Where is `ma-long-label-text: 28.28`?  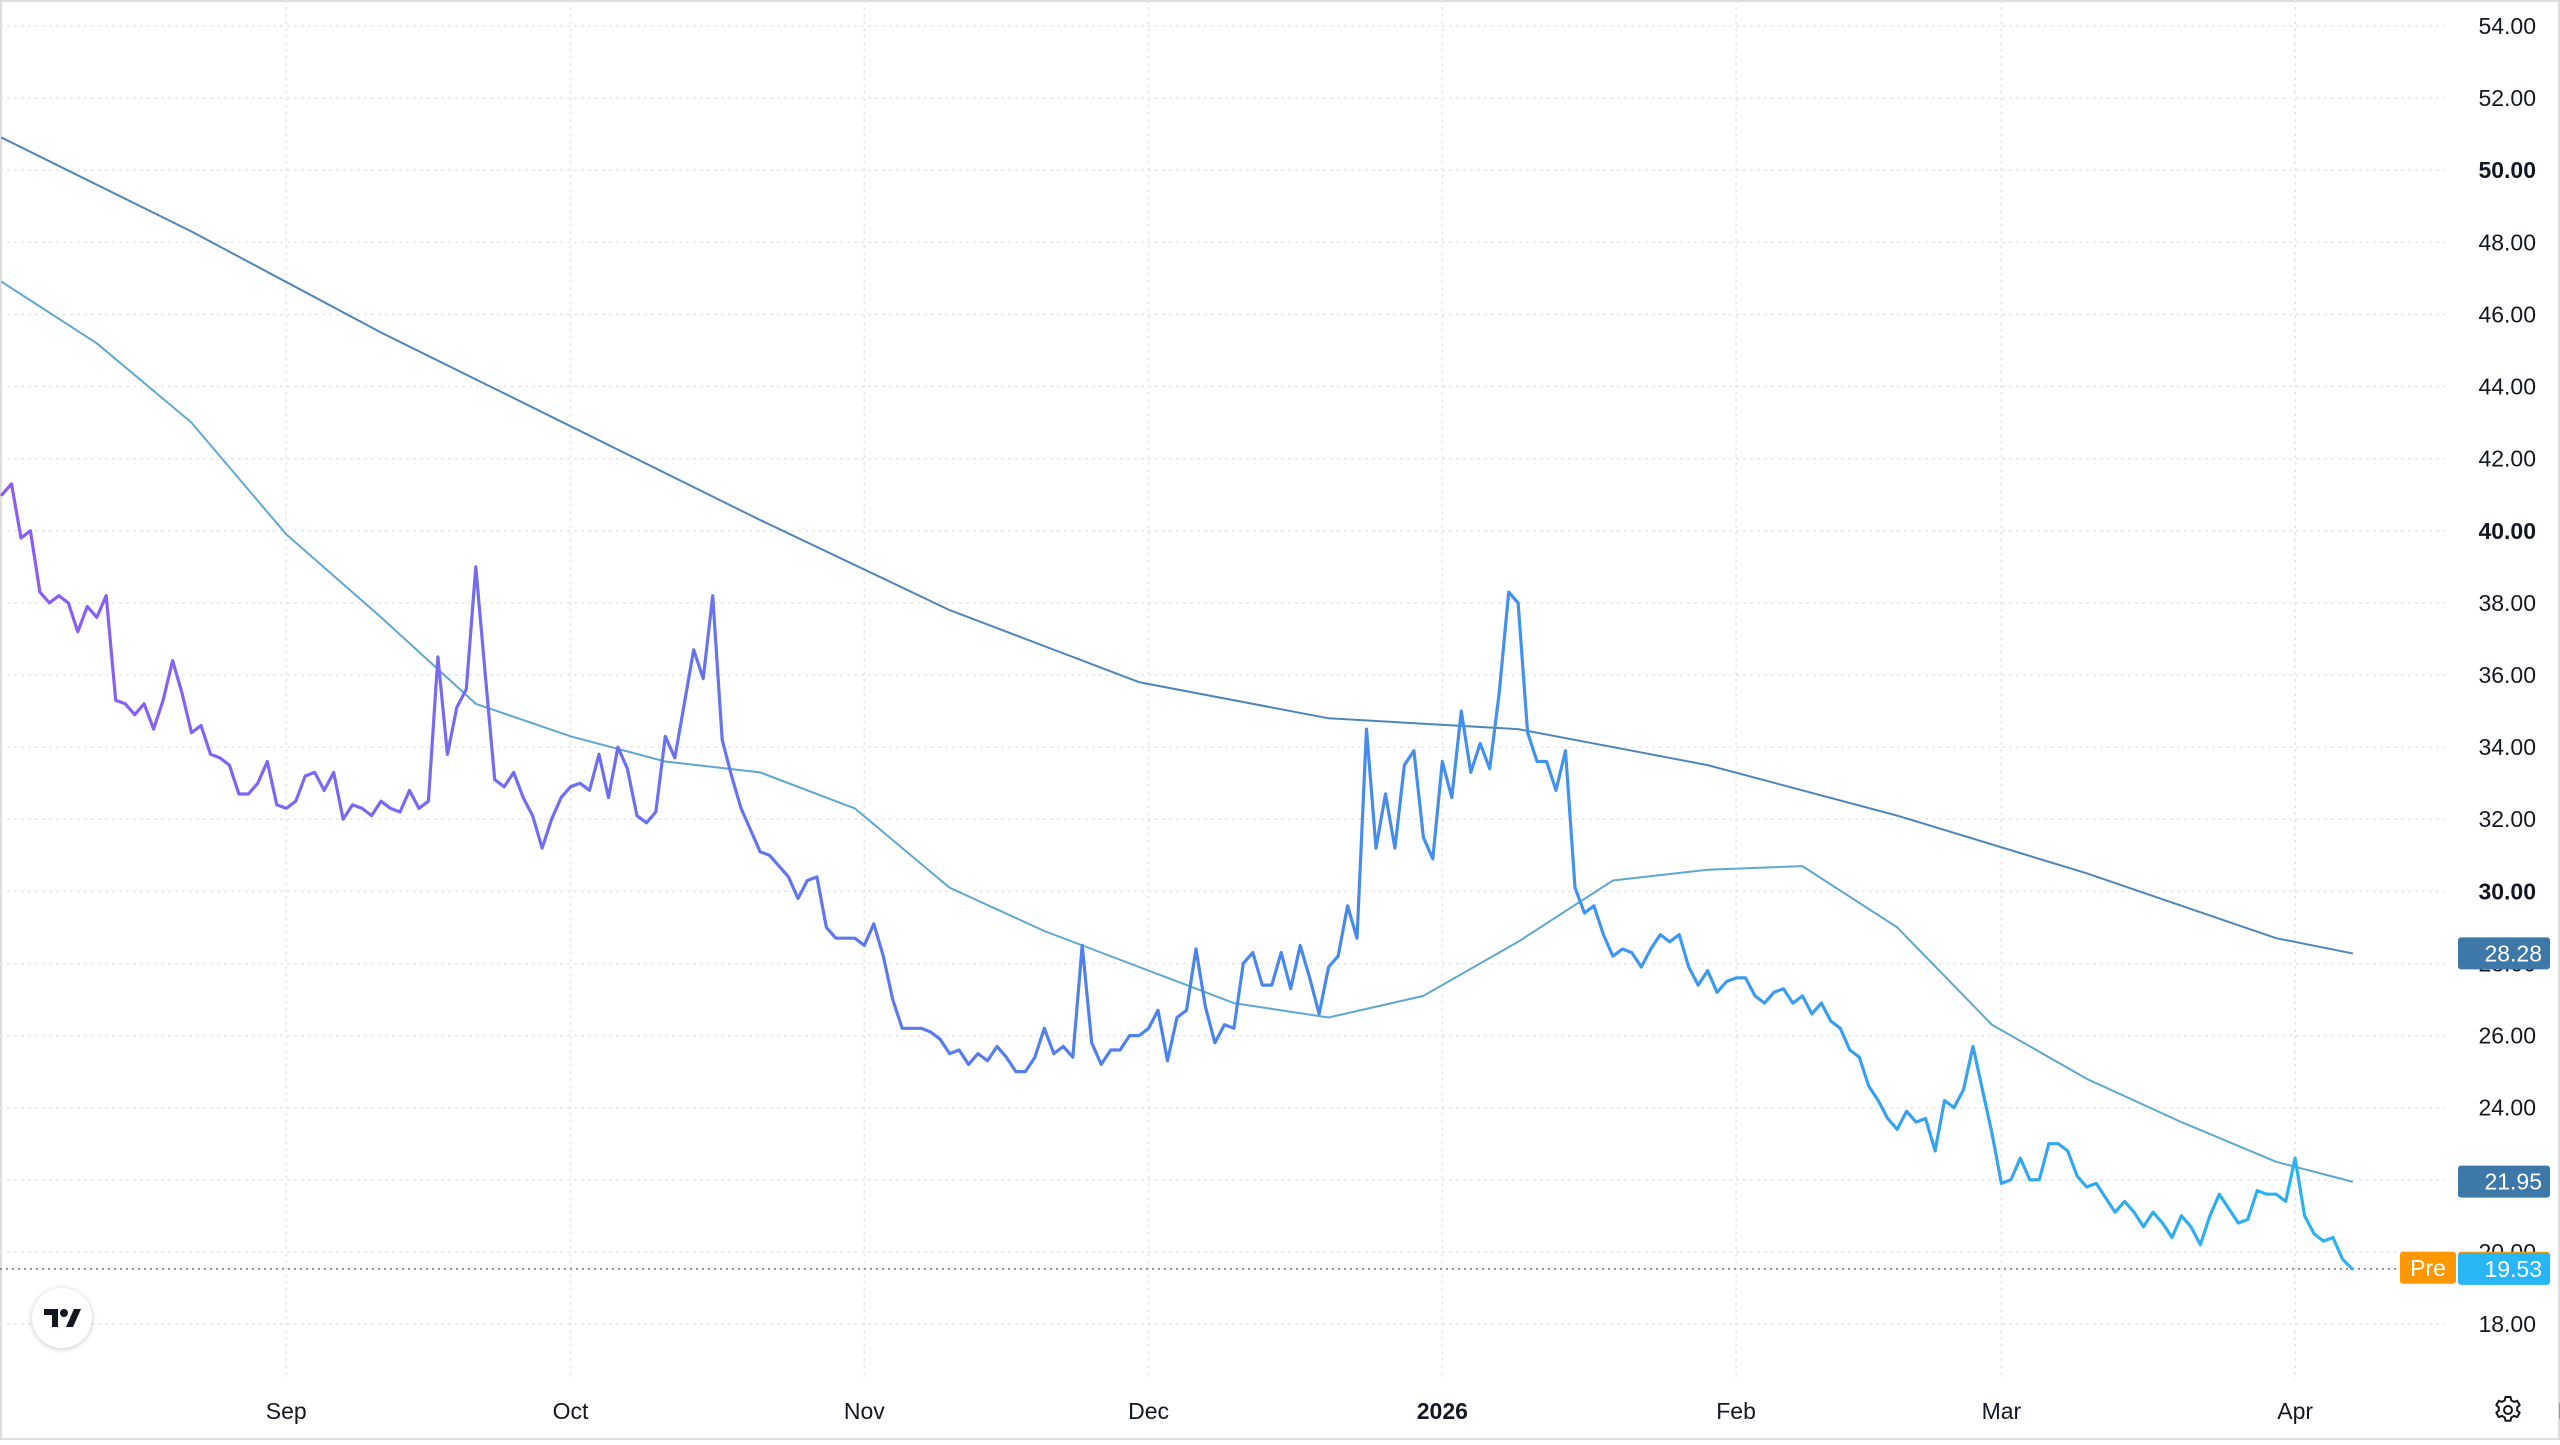
ma-long-label-text: 28.28 is located at coordinates (2513, 953).